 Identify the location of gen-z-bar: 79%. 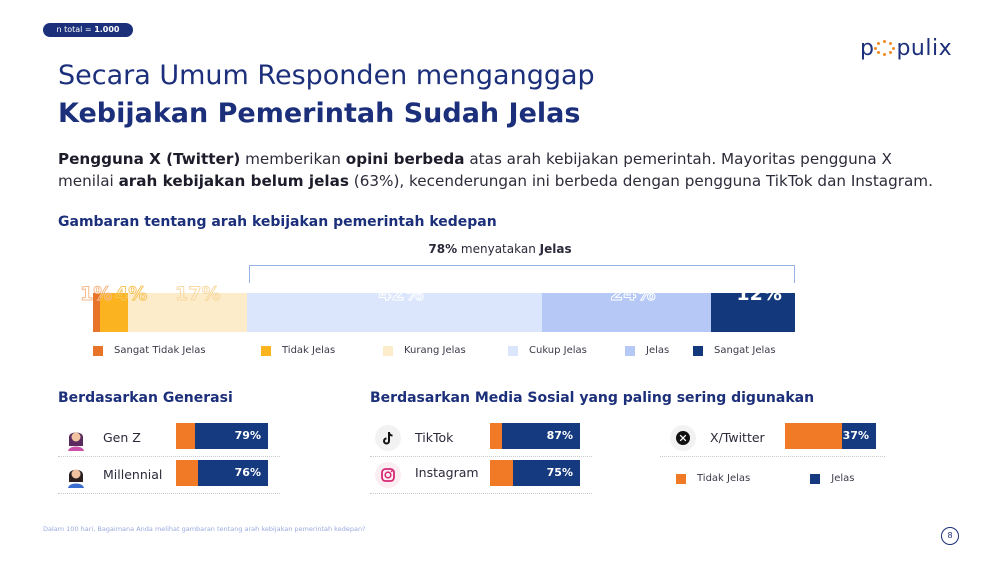
(222, 436).